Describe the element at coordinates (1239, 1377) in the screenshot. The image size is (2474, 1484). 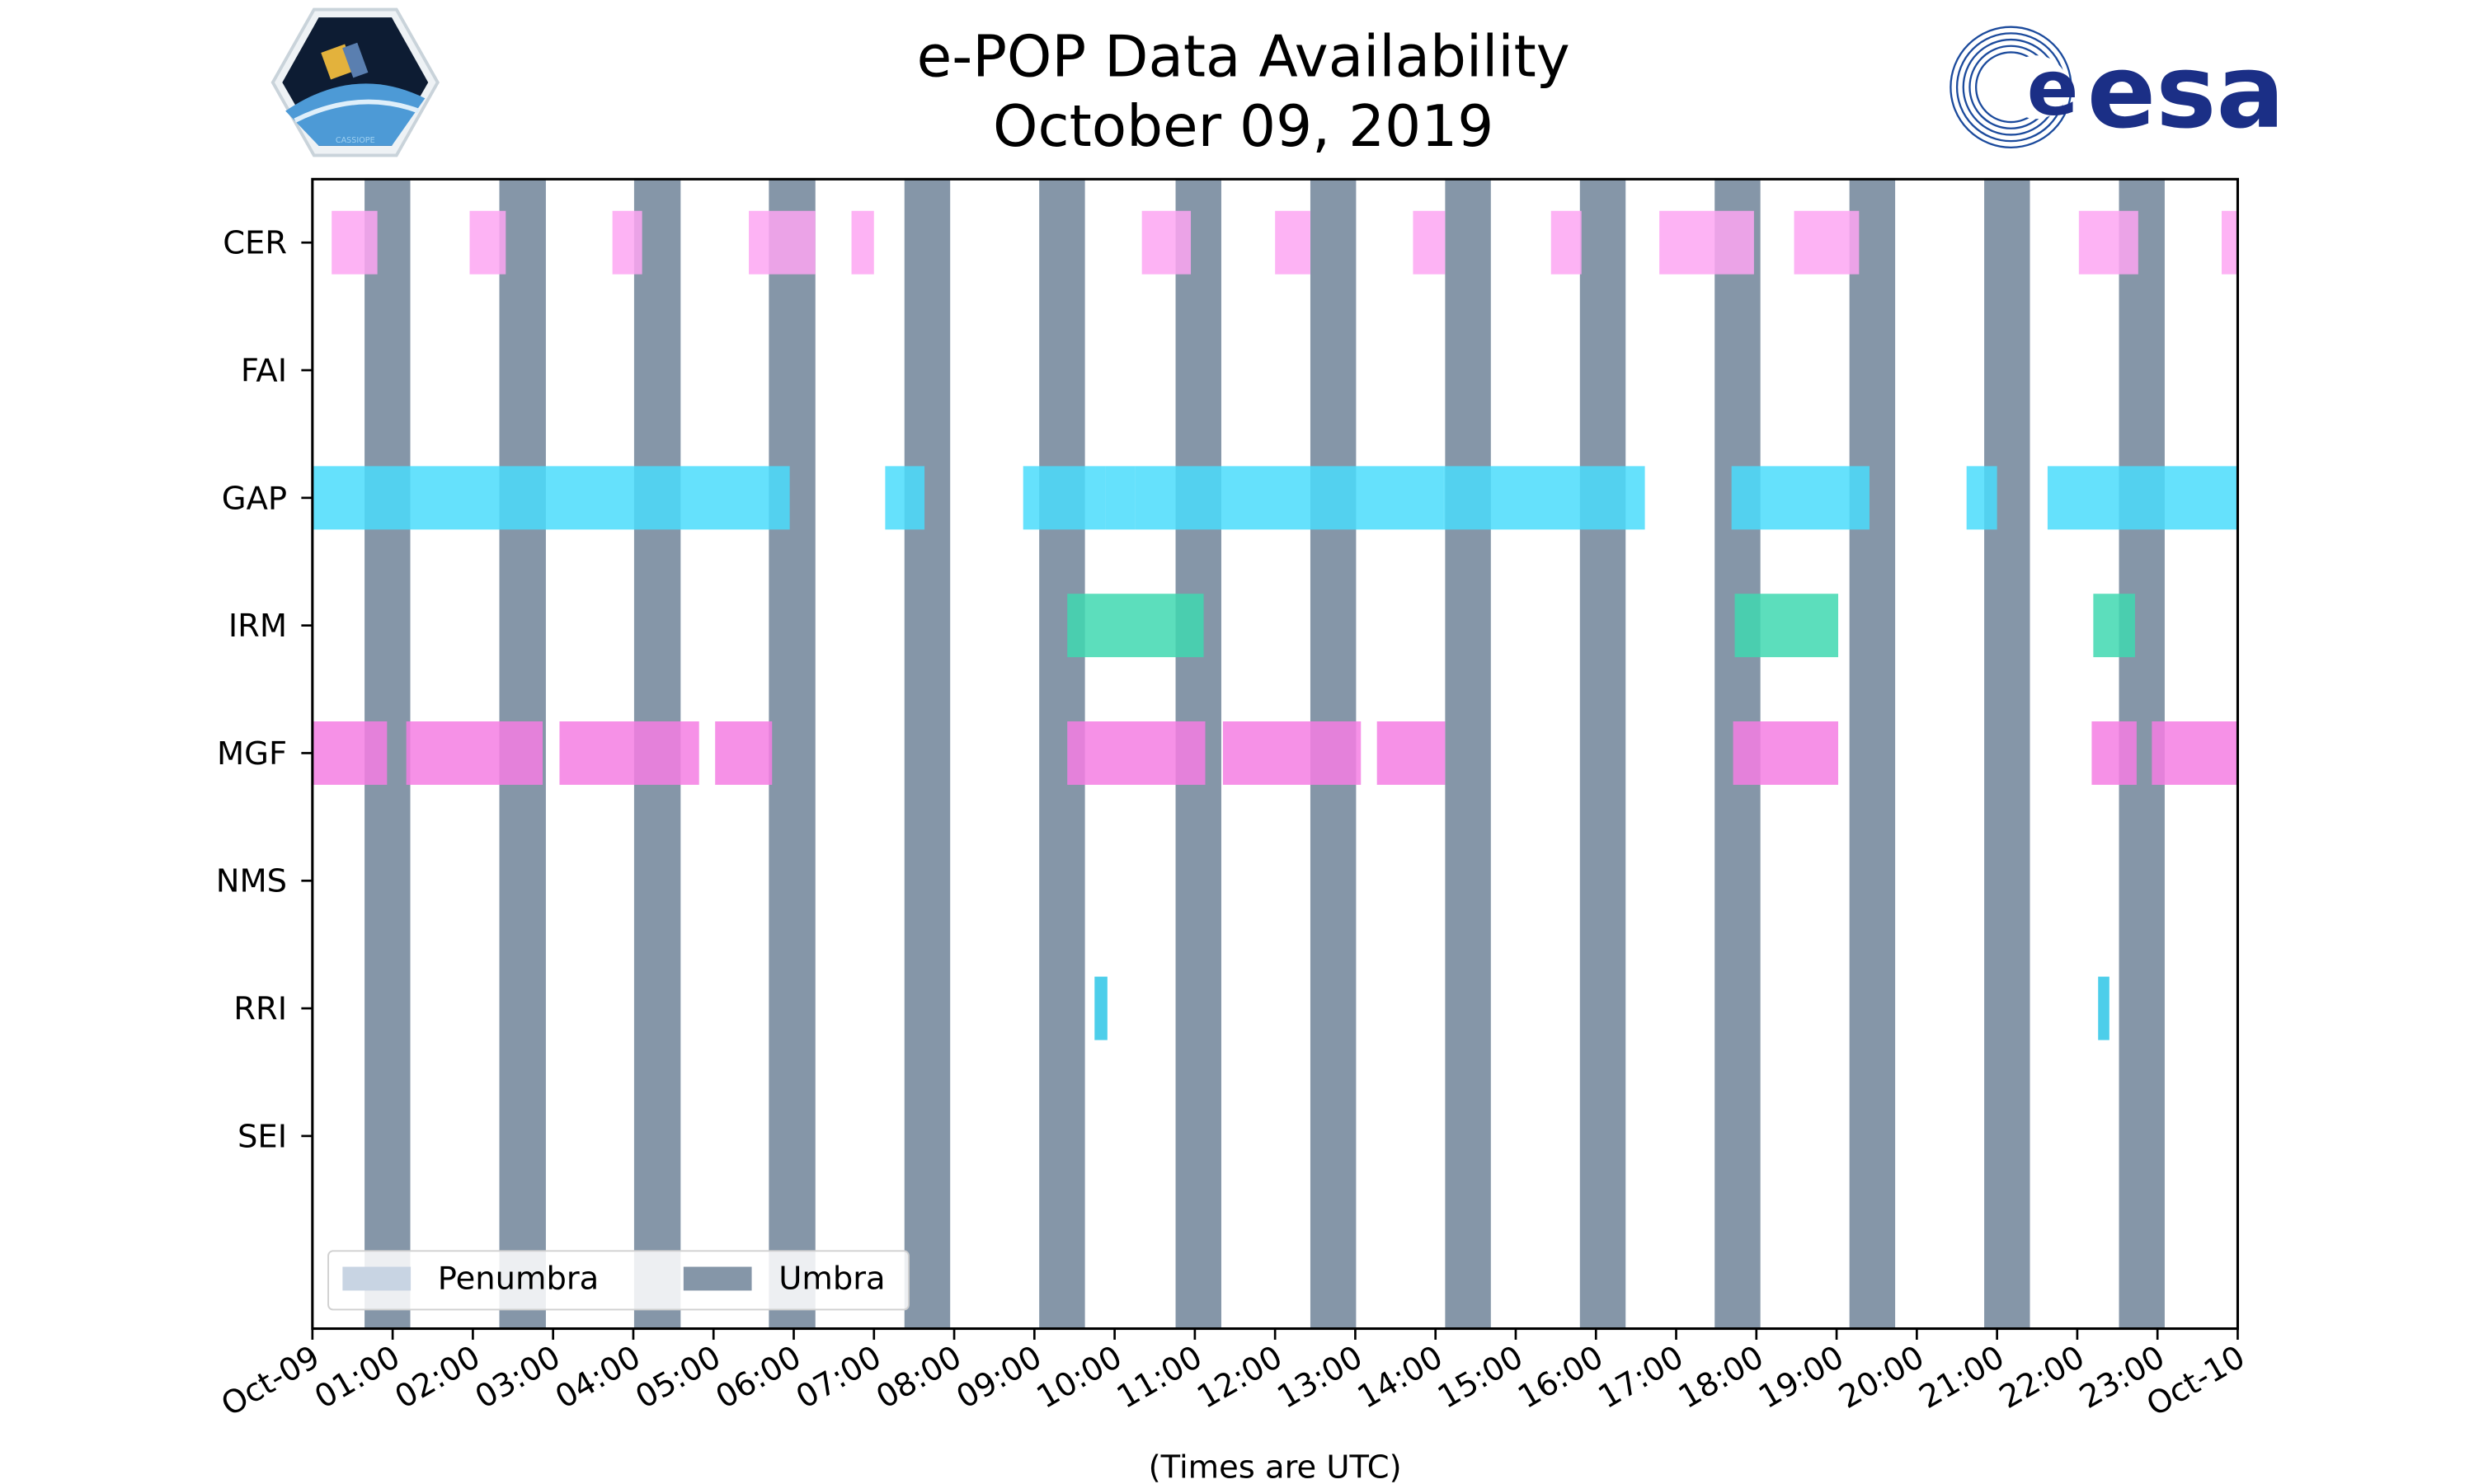
I see `x-tick-label: 12:00` at that location.